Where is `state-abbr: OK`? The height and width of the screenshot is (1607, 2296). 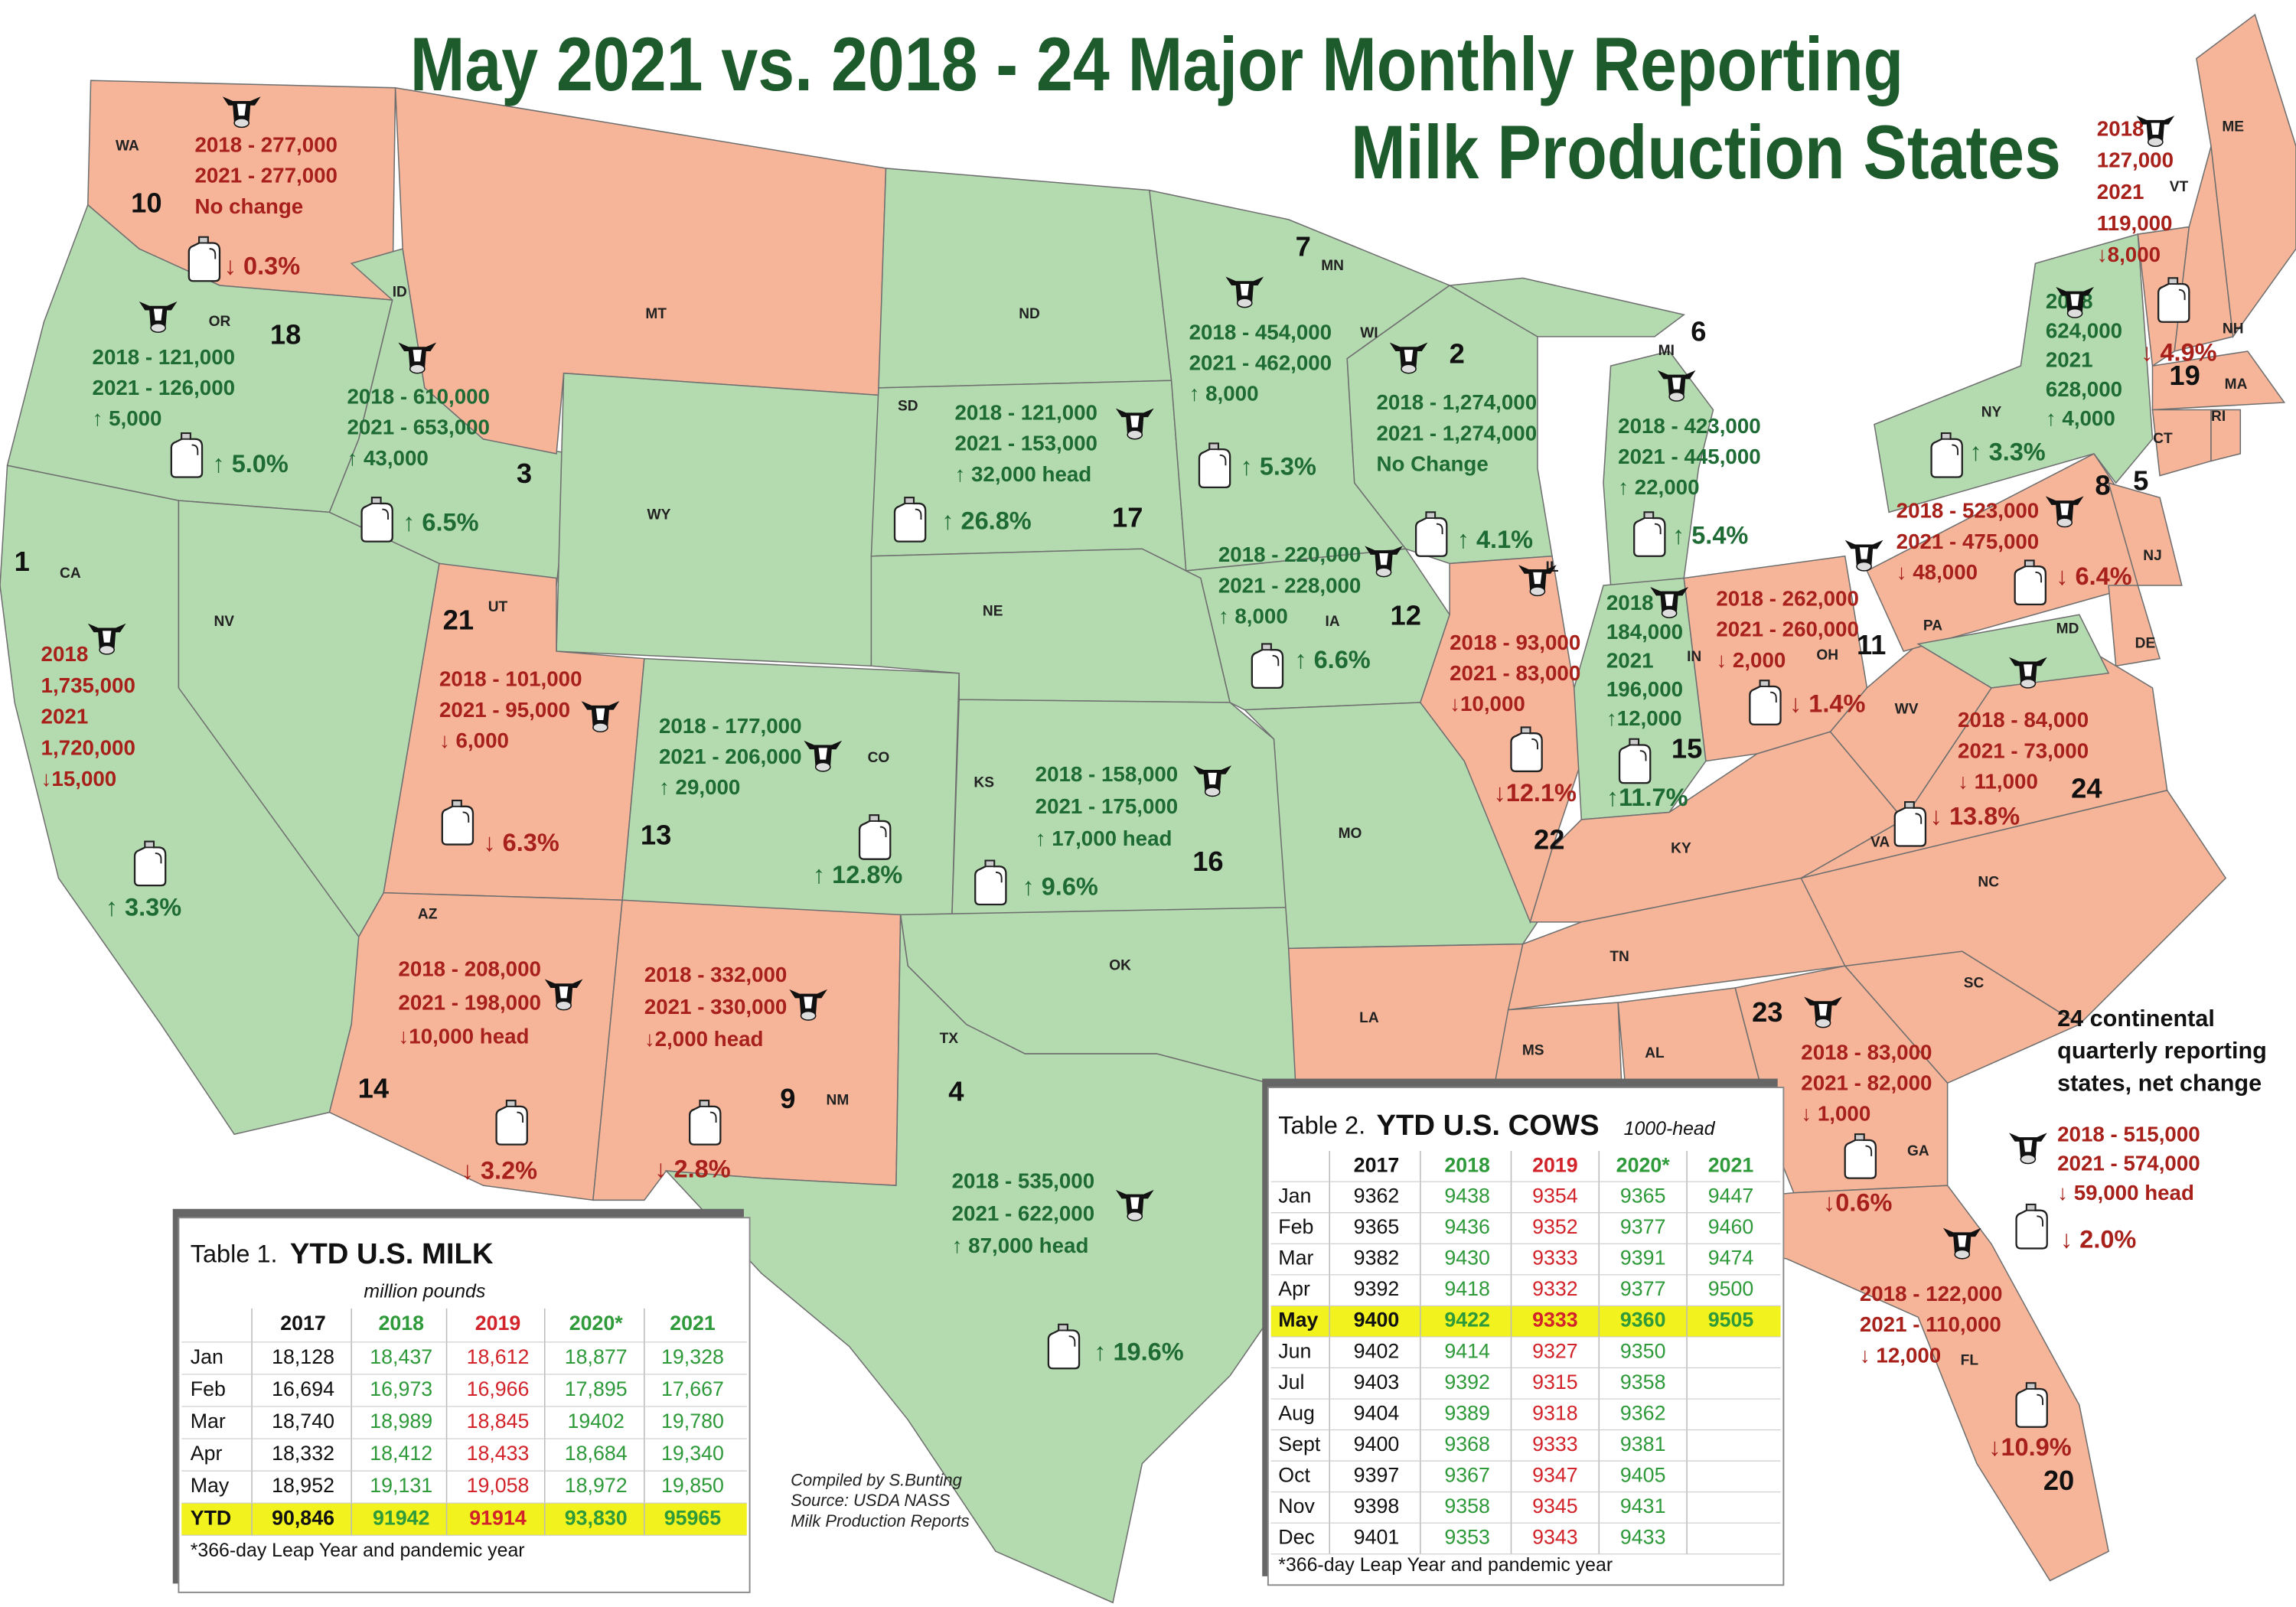
state-abbr: OK is located at coordinates (1120, 965).